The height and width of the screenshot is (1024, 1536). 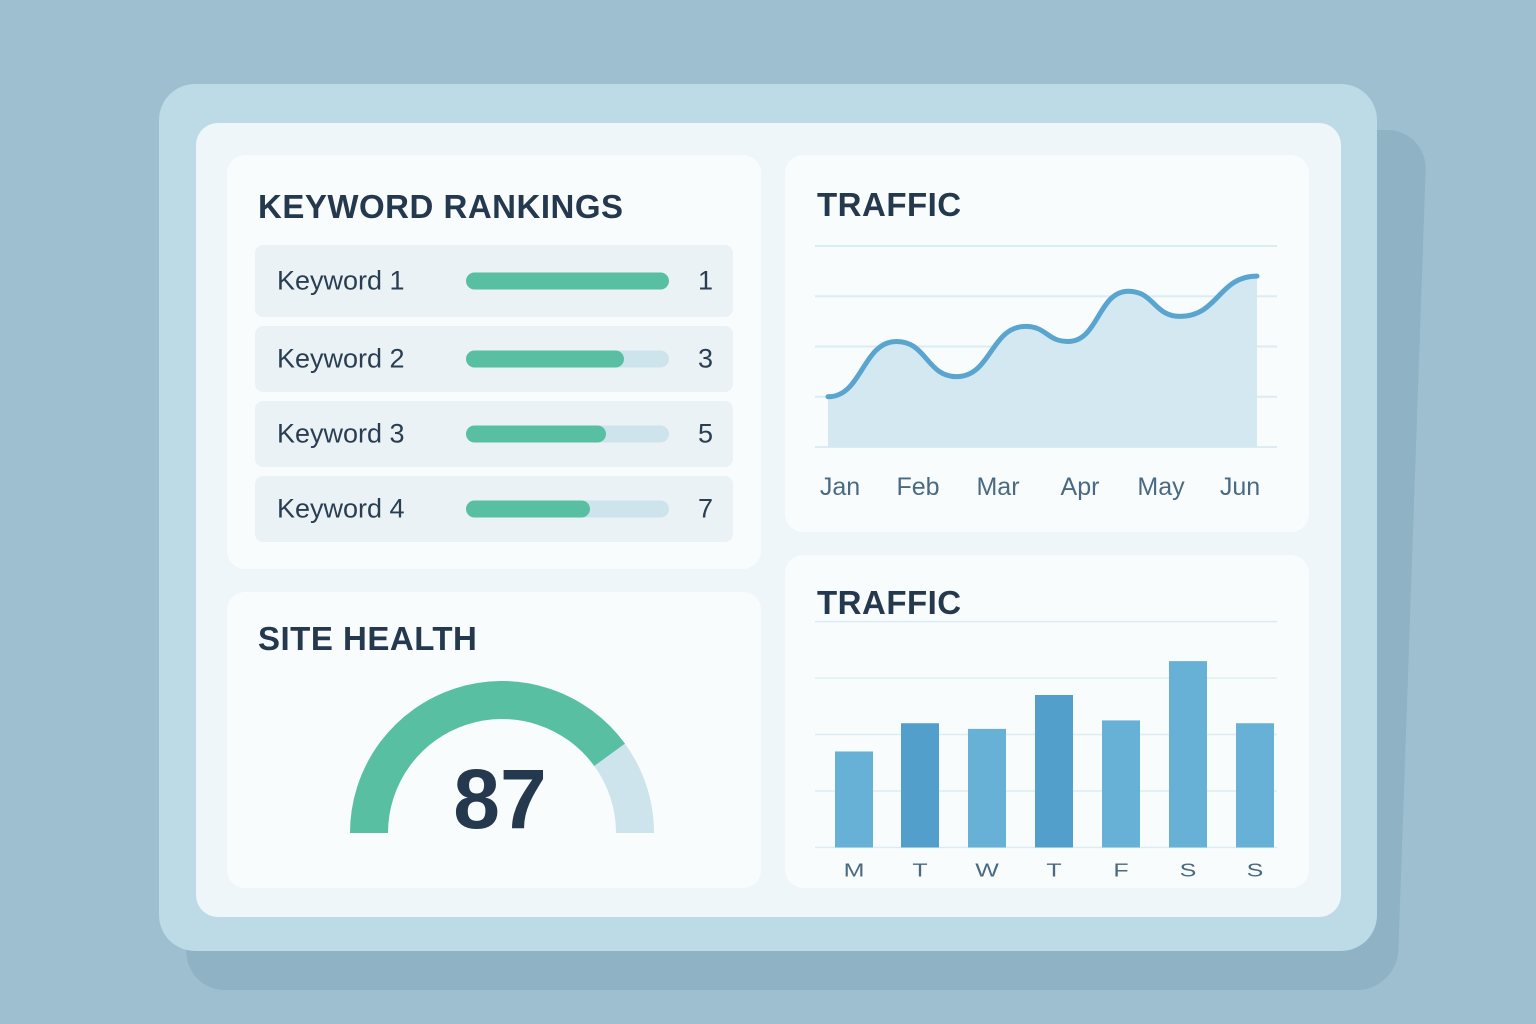 What do you see at coordinates (889, 204) in the screenshot?
I see `traffic-line-title: TRAFFIC` at bounding box center [889, 204].